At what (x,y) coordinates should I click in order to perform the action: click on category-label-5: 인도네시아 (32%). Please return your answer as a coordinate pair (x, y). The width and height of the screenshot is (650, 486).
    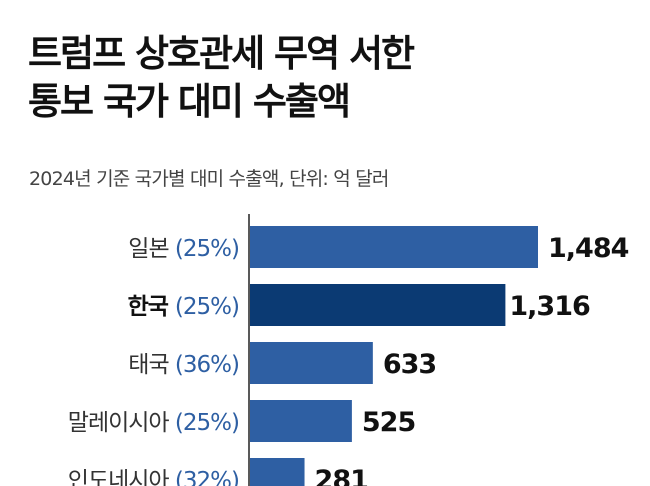
    Looking at the image, I should click on (153, 477).